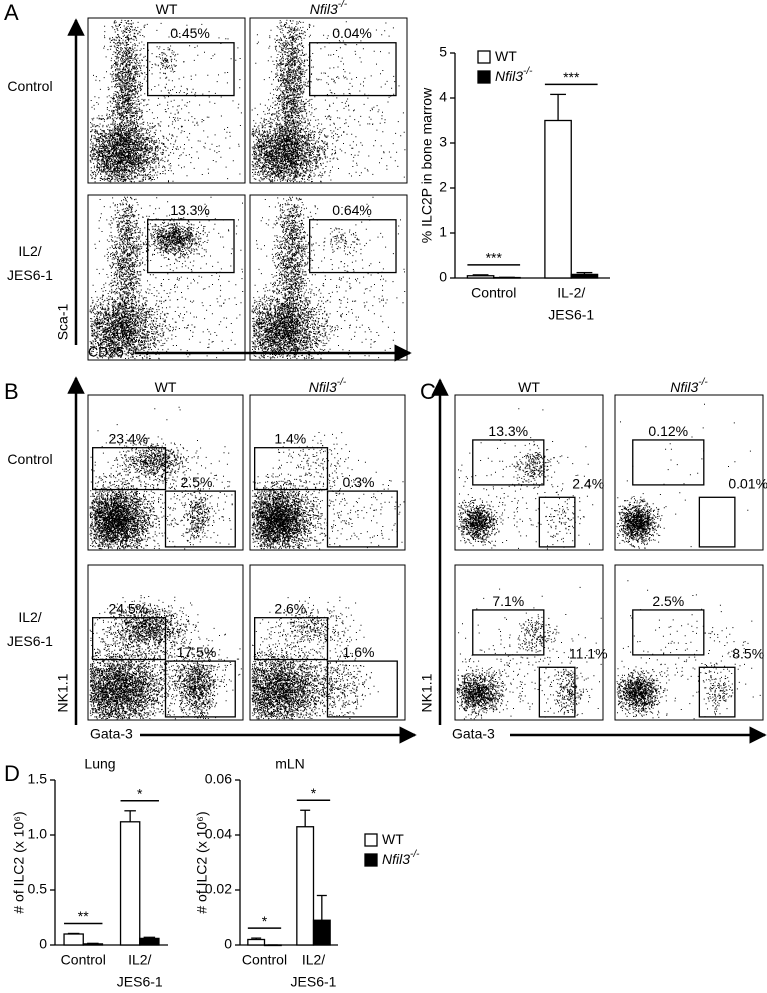 The width and height of the screenshot is (767, 993). I want to click on panel-letter: B, so click(11, 391).